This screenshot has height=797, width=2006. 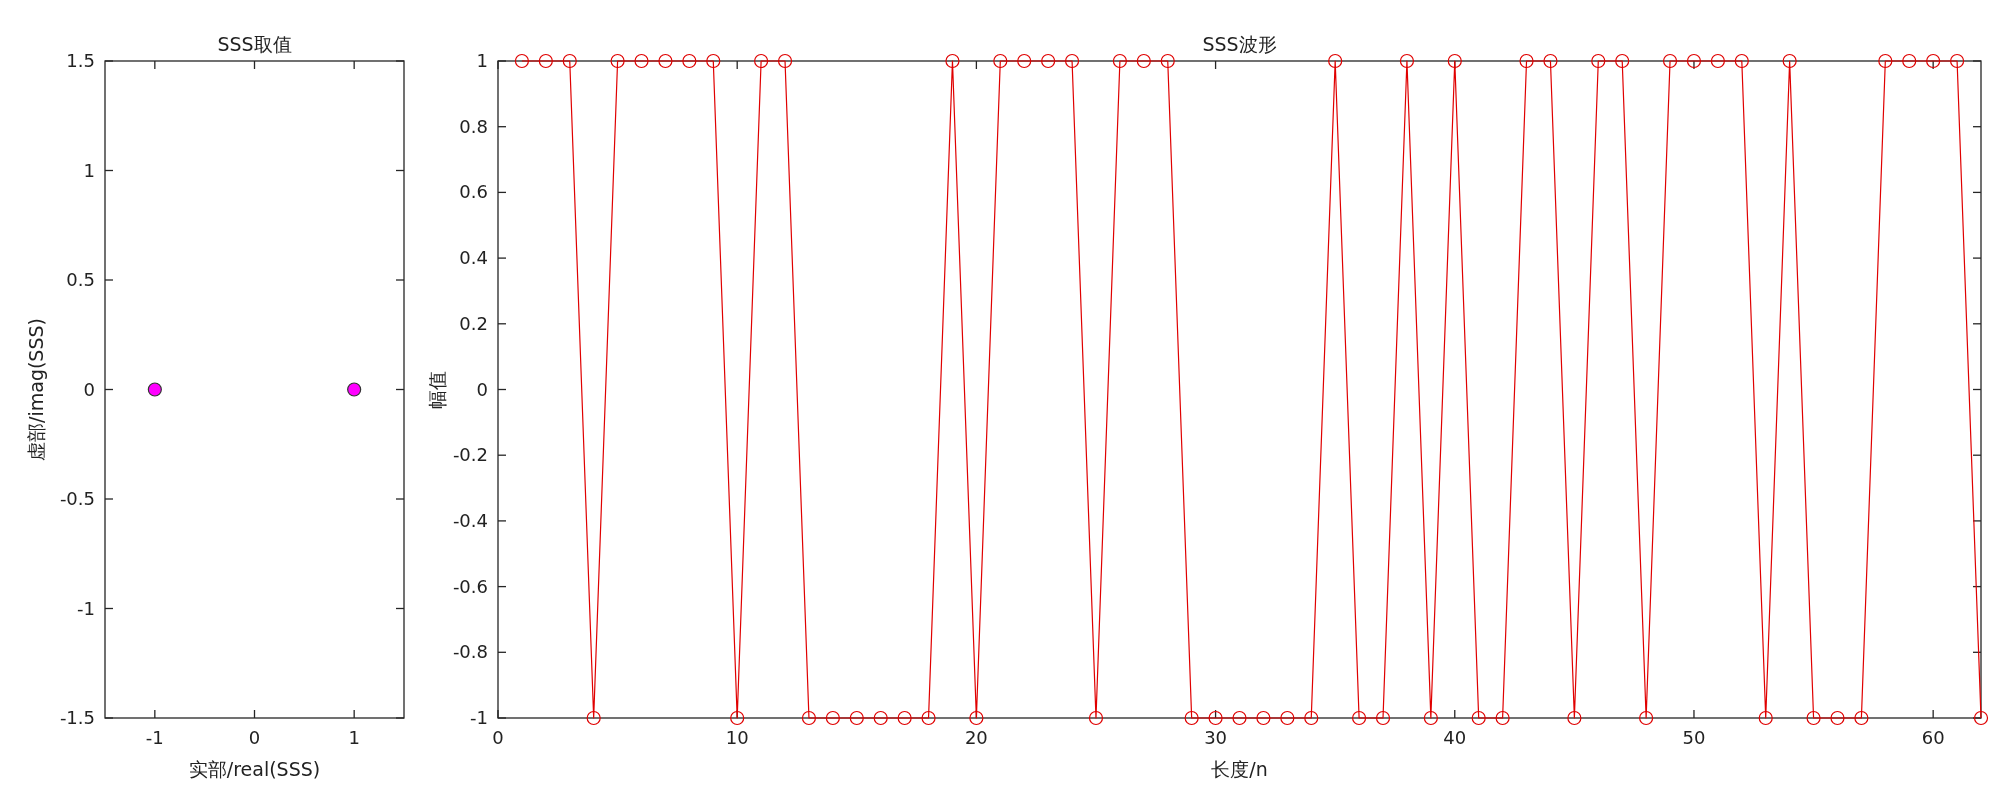 What do you see at coordinates (1694, 737) in the screenshot?
I see `x-tick-label: 50` at bounding box center [1694, 737].